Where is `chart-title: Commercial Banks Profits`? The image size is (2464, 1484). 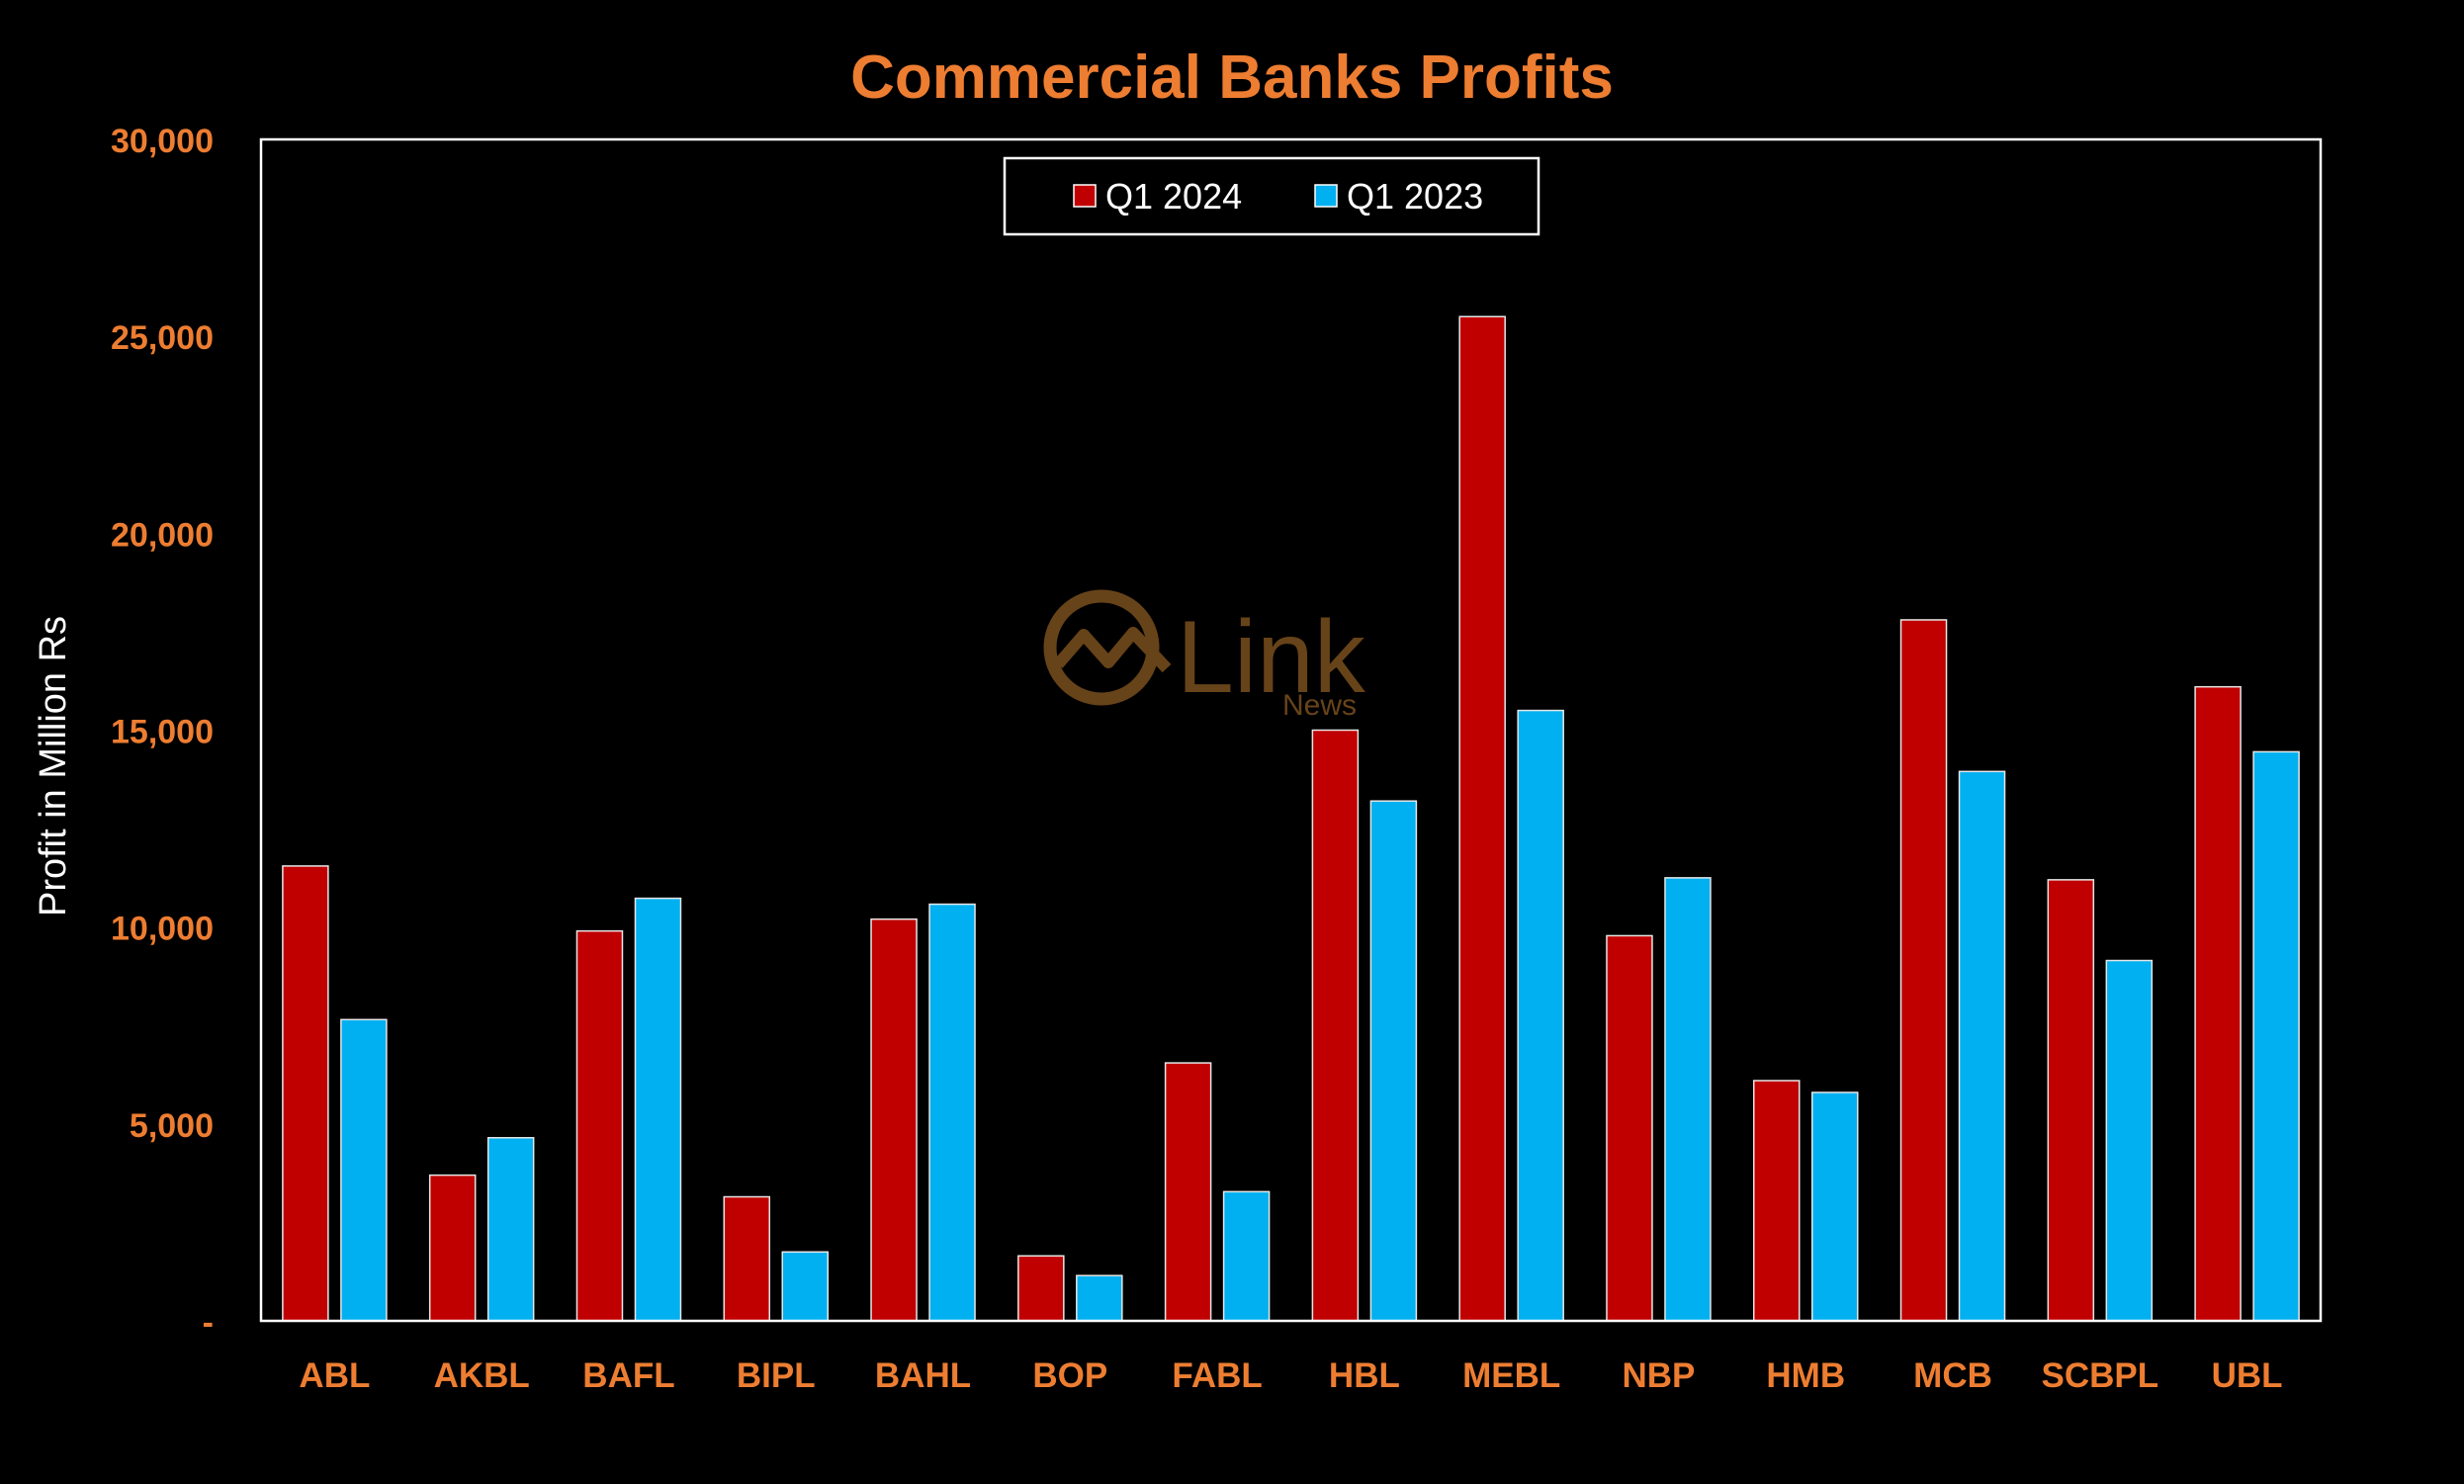 chart-title: Commercial Banks Profits is located at coordinates (1232, 78).